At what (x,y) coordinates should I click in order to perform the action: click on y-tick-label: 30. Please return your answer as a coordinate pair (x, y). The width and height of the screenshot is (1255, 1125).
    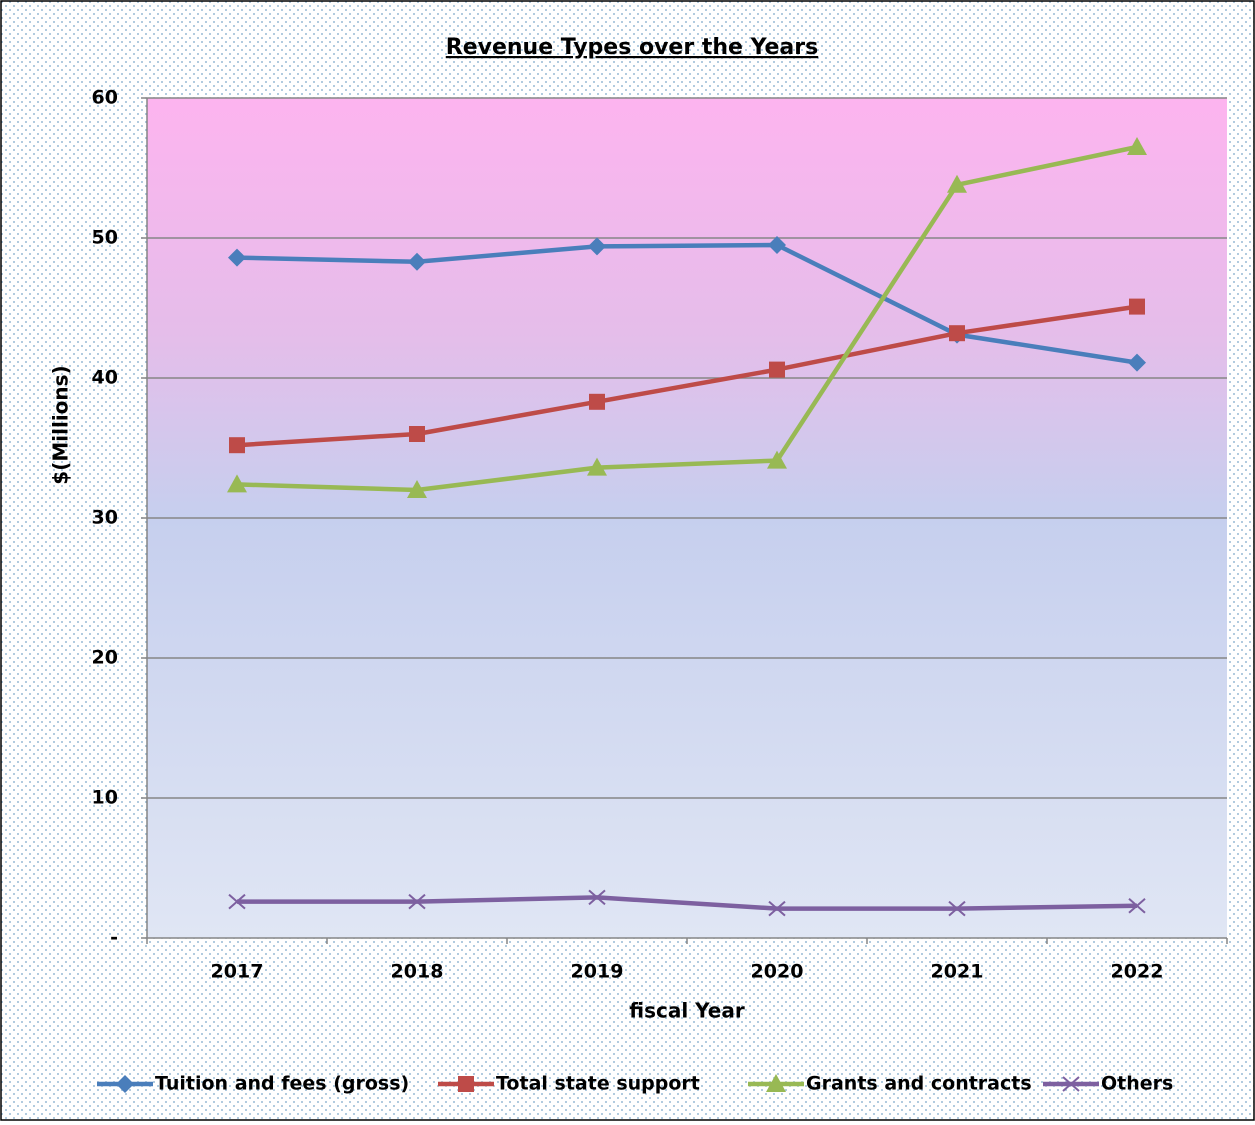
    Looking at the image, I should click on (105, 518).